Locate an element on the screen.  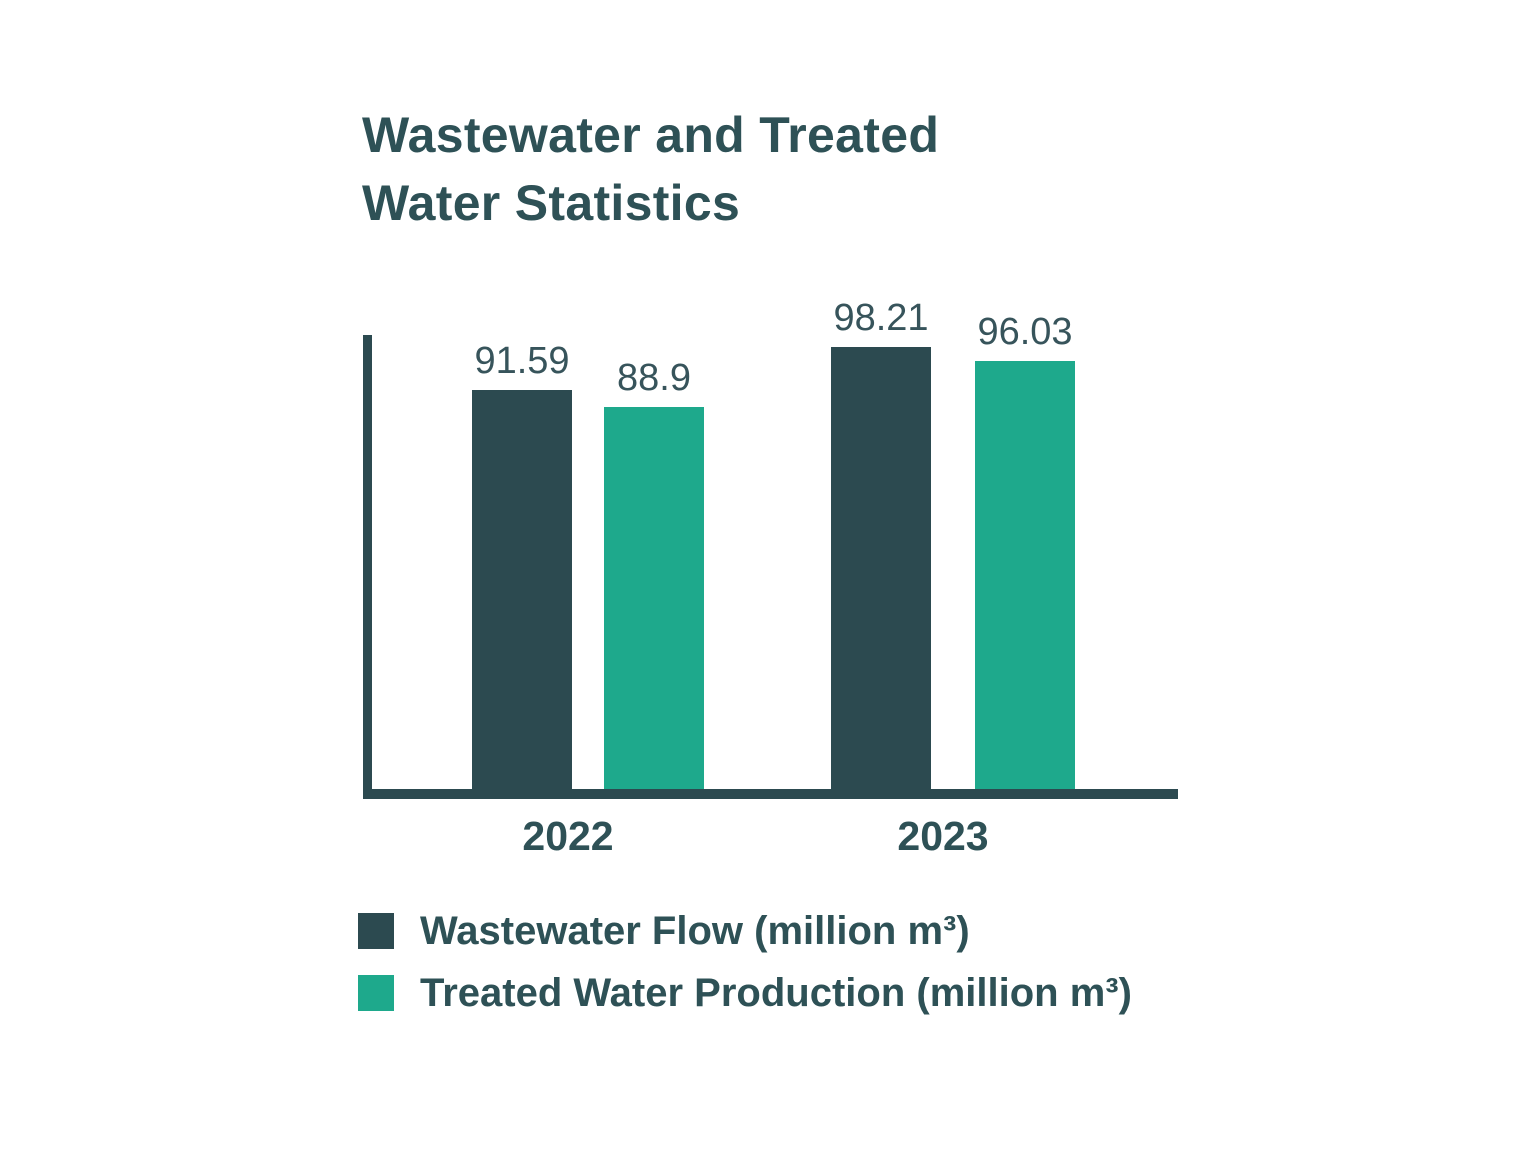
bar-value-label-wastewater-flow-2023: 98.21 is located at coordinates (881, 318).